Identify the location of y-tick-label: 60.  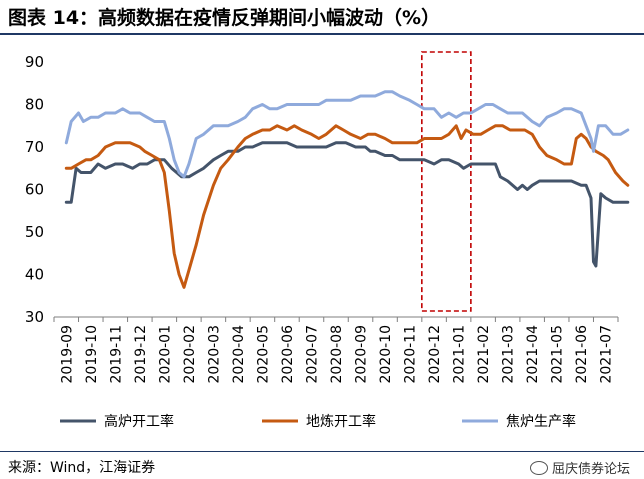
(34, 190).